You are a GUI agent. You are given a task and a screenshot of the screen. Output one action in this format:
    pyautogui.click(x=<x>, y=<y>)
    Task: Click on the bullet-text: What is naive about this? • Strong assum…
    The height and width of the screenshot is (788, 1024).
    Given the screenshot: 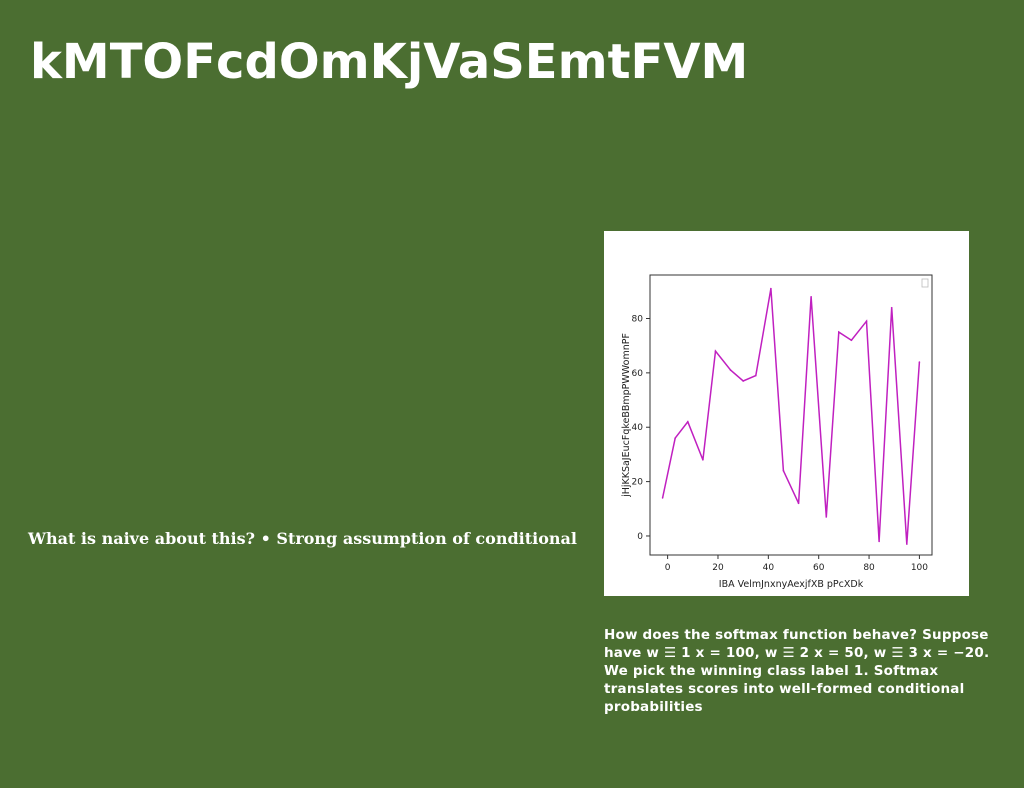 What is the action you would take?
    pyautogui.click(x=302, y=538)
    